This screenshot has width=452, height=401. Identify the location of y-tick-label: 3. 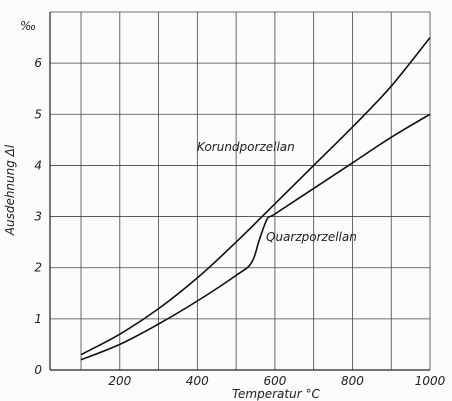
(38, 217).